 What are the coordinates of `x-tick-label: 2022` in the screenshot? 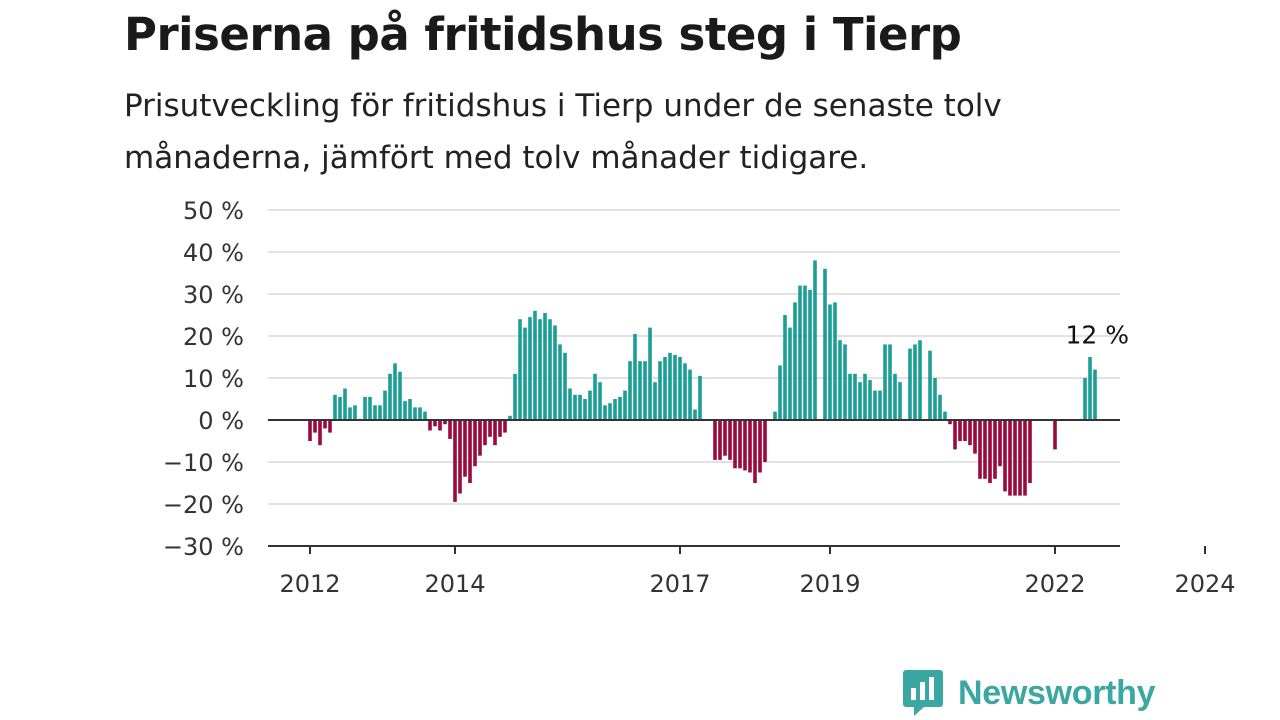 It's located at (1054, 584).